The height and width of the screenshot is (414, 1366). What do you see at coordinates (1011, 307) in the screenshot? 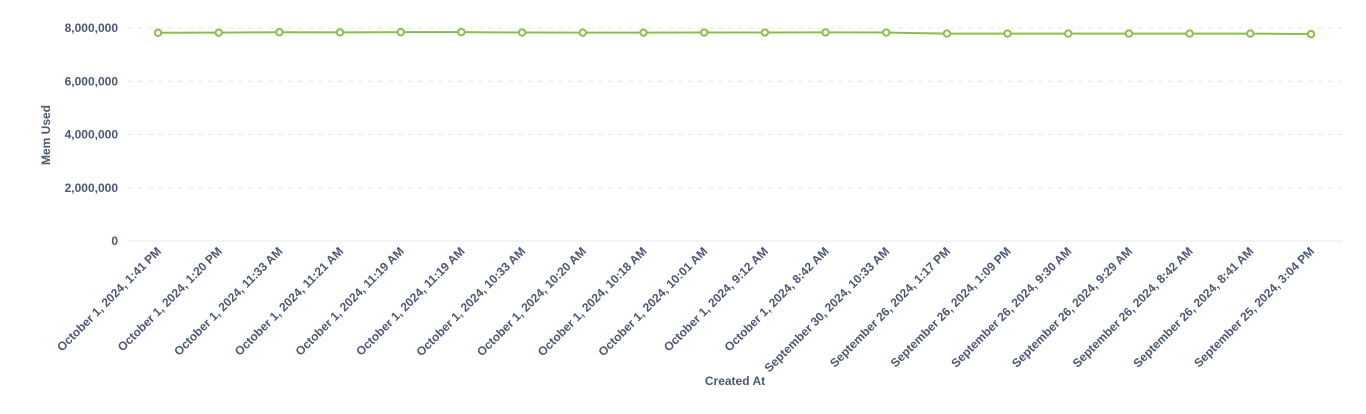
I see `x-tick-label: September 26, 2024, 9:30 AM` at bounding box center [1011, 307].